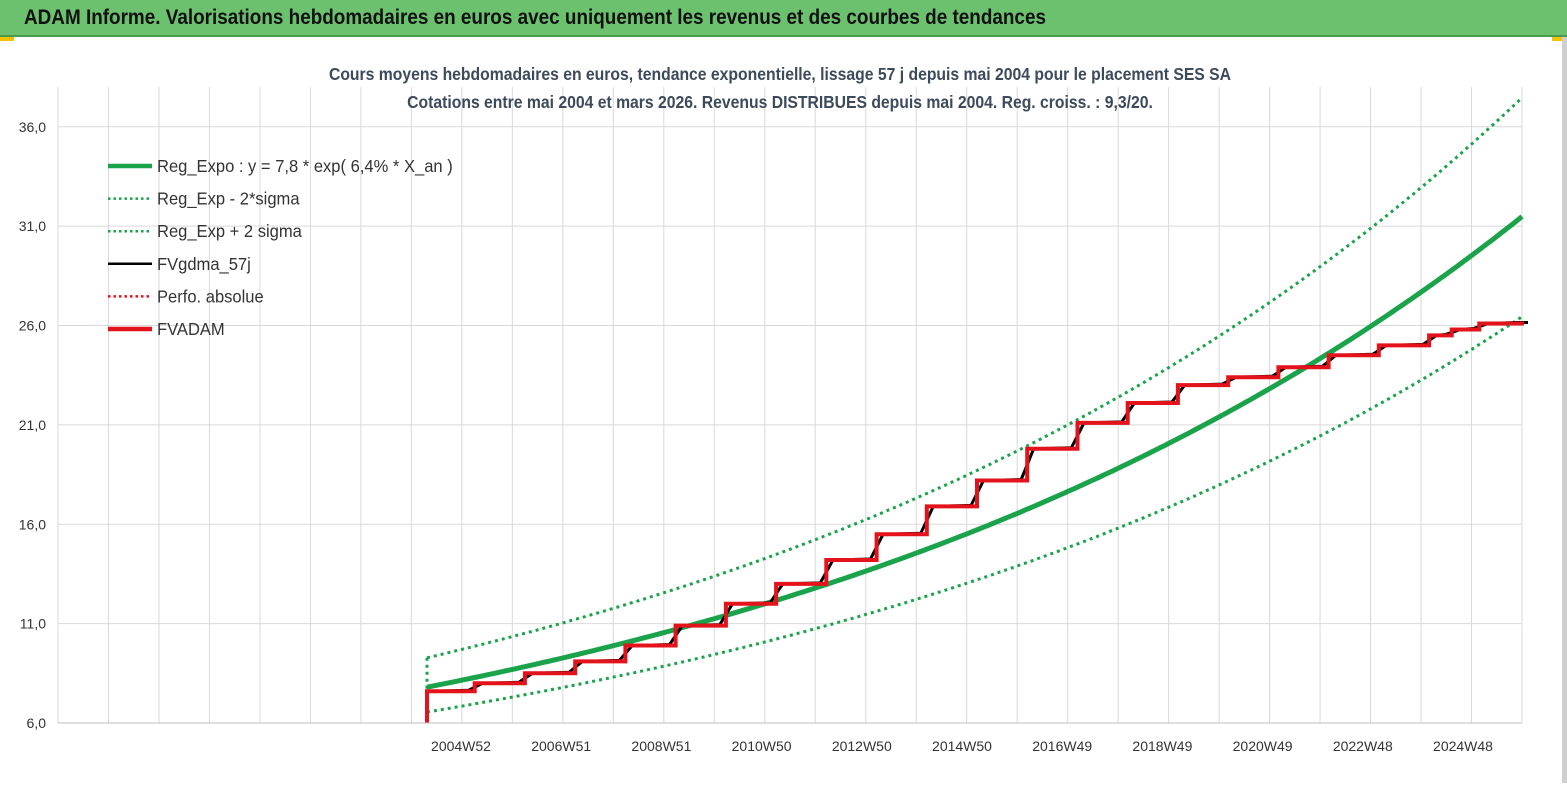 Image resolution: width=1567 pixels, height=788 pixels. What do you see at coordinates (561, 746) in the screenshot?
I see `x-tick-label: 2006W51` at bounding box center [561, 746].